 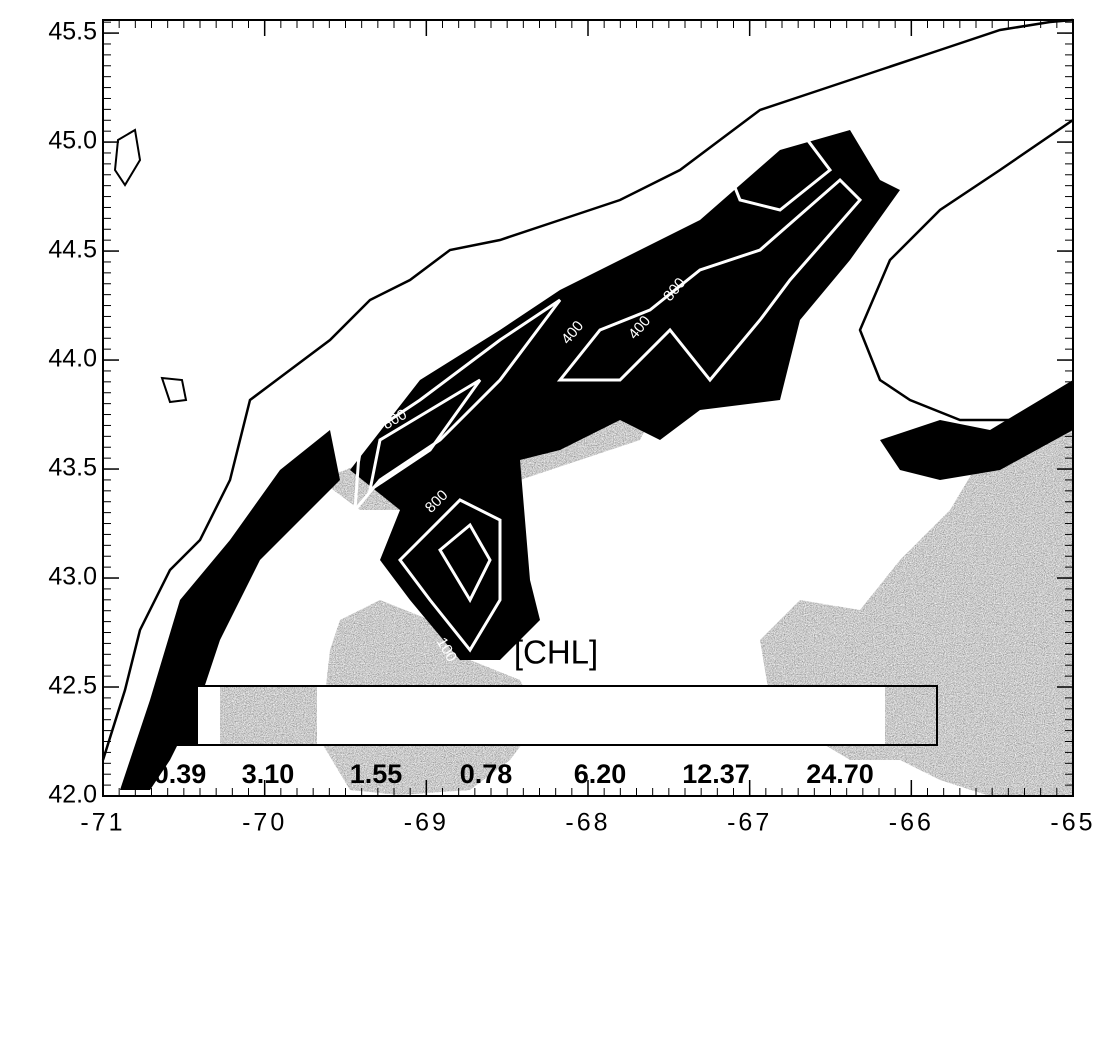 I want to click on y-tick-label: 44.5, so click(x=72, y=250).